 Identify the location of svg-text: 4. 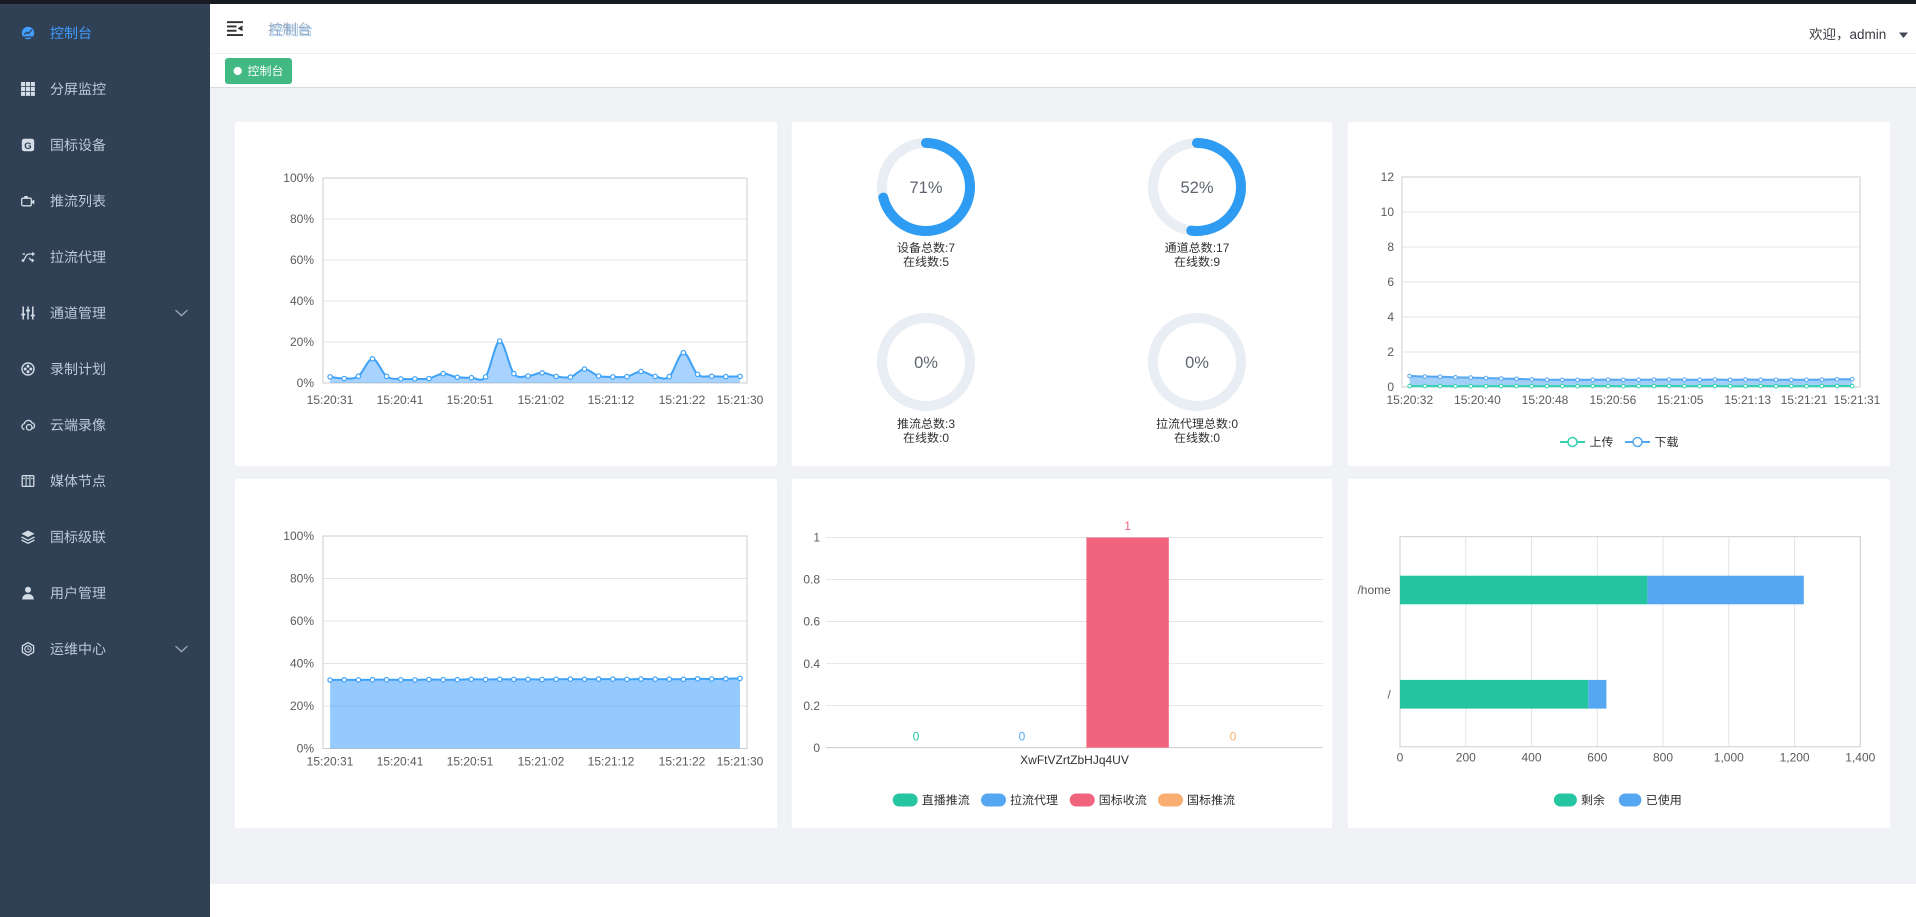
(1390, 317).